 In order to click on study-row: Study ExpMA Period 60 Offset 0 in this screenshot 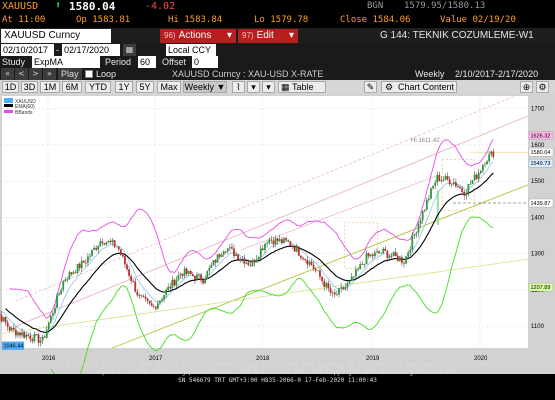, I will do `click(277, 62)`.